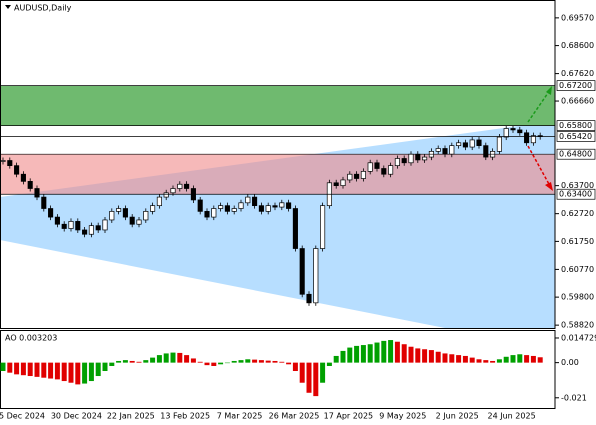 This screenshot has width=596, height=425. What do you see at coordinates (539, 166) in the screenshot?
I see `down-arrow` at bounding box center [539, 166].